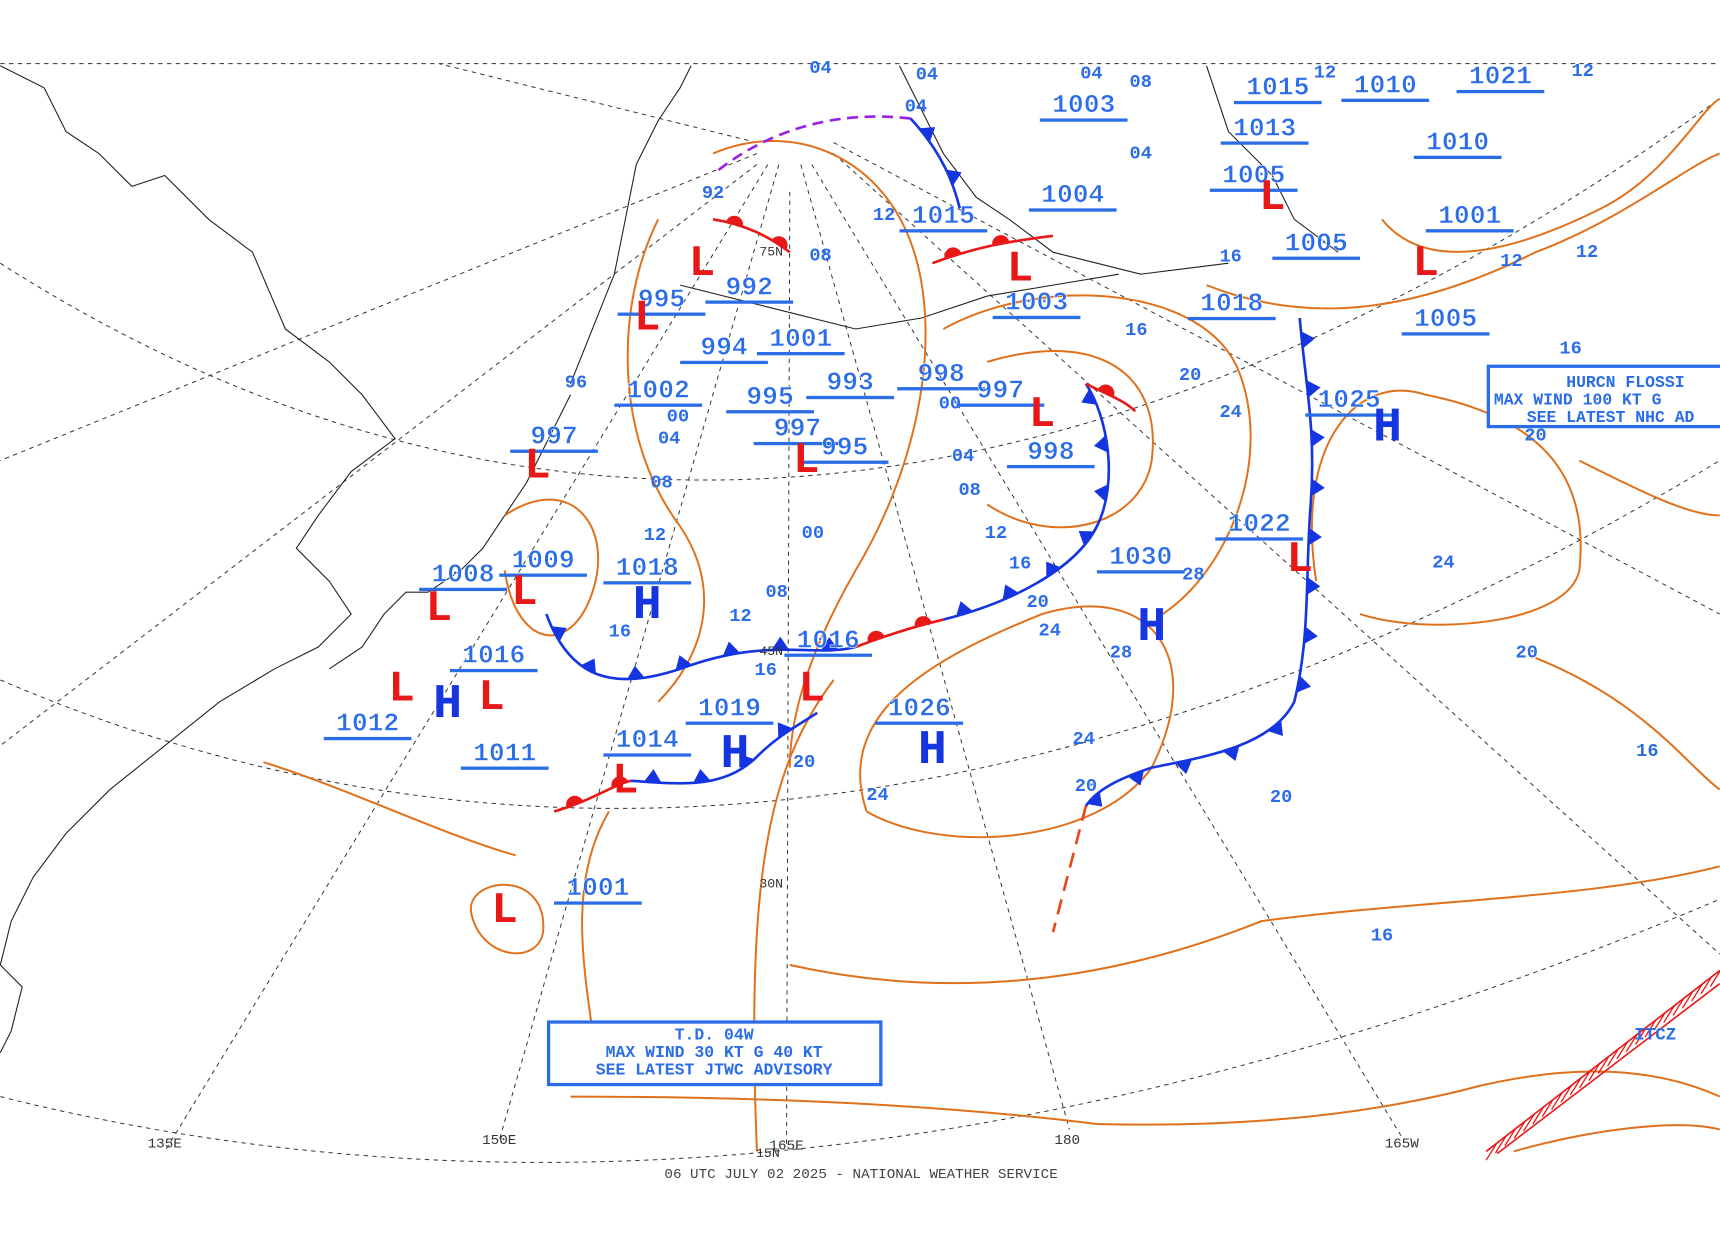 The height and width of the screenshot is (1260, 1720). I want to click on longitude-label: 180, so click(1067, 1141).